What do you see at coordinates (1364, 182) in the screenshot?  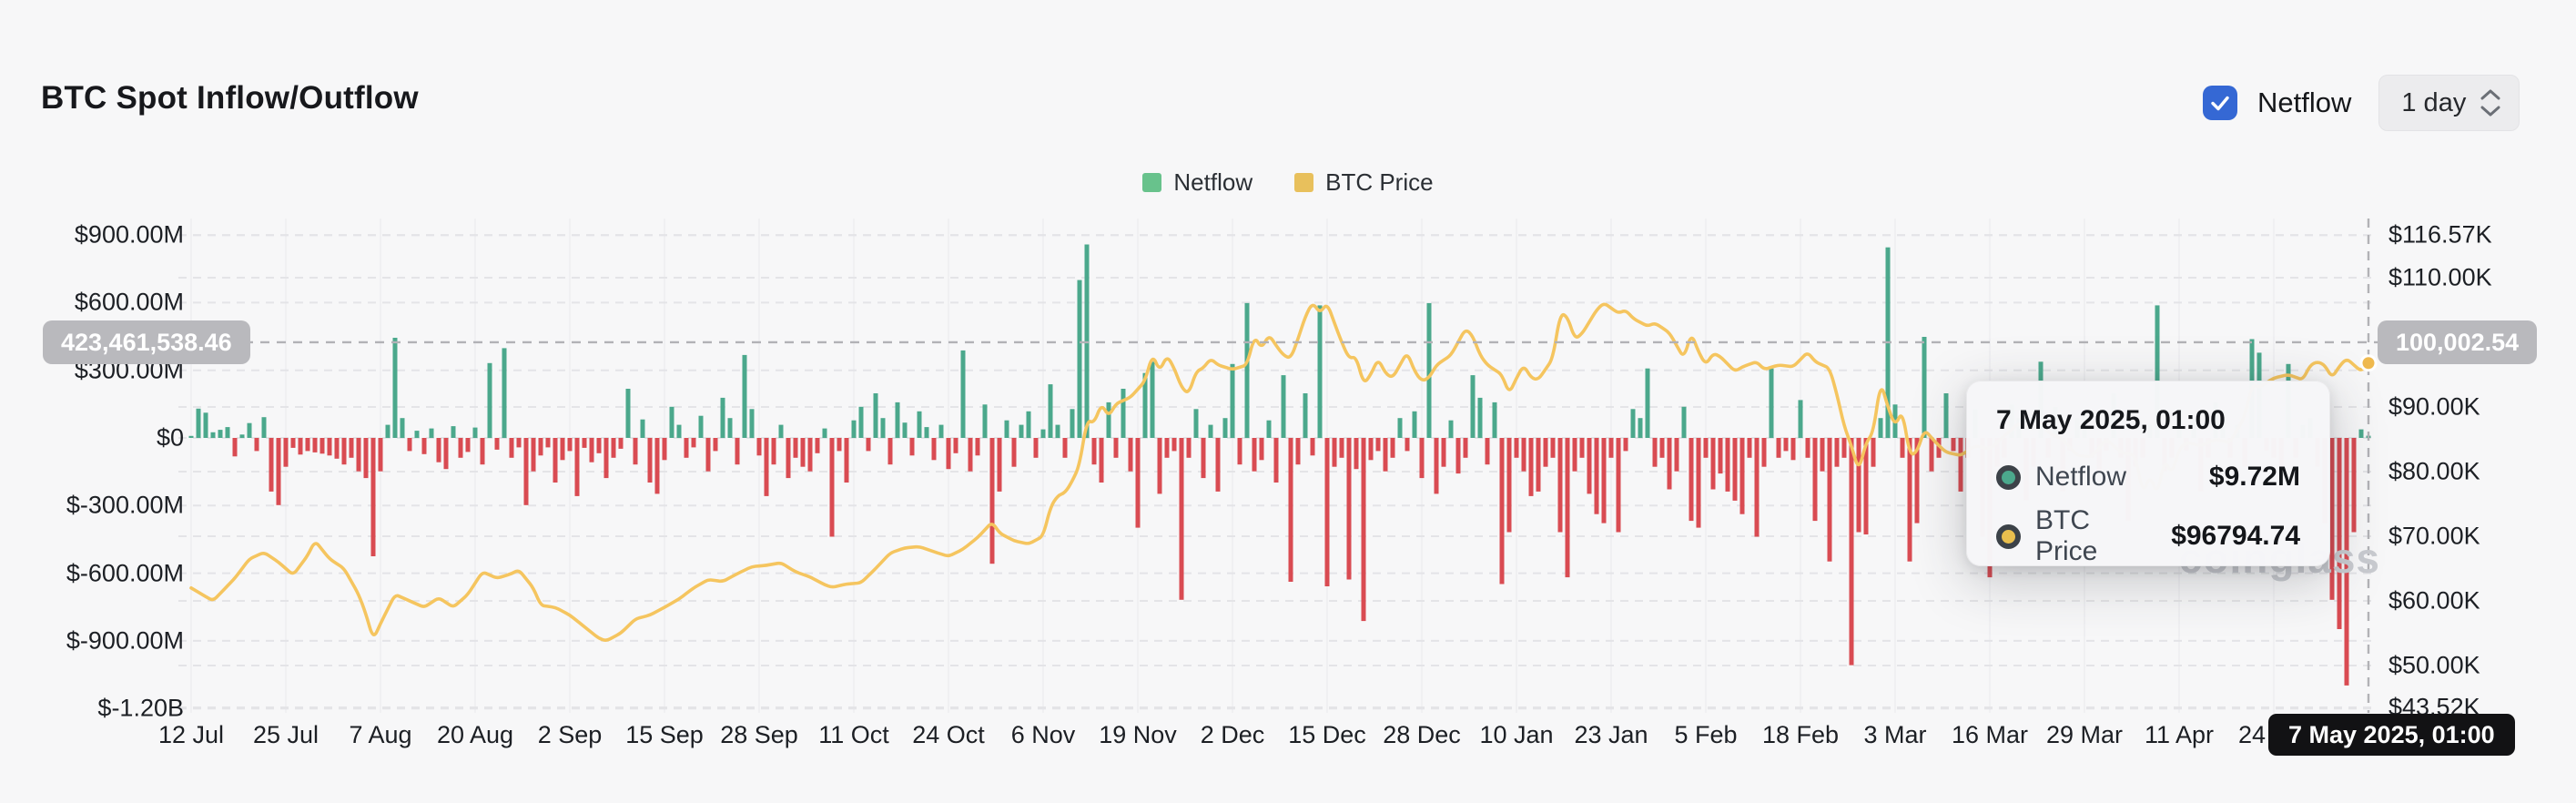 I see `legend-item-btc-price: BTC Price` at bounding box center [1364, 182].